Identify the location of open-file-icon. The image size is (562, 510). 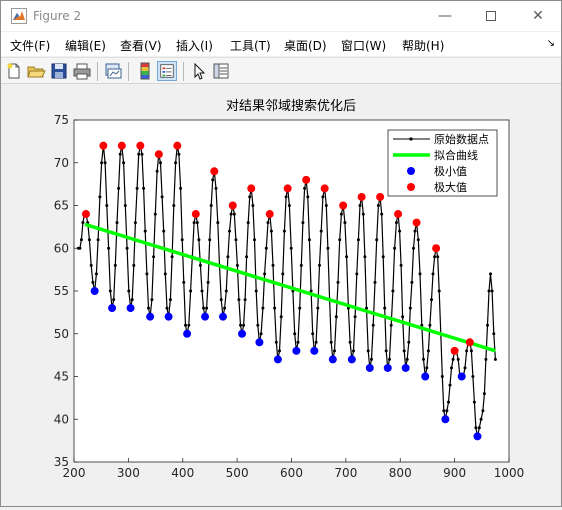
(36, 71).